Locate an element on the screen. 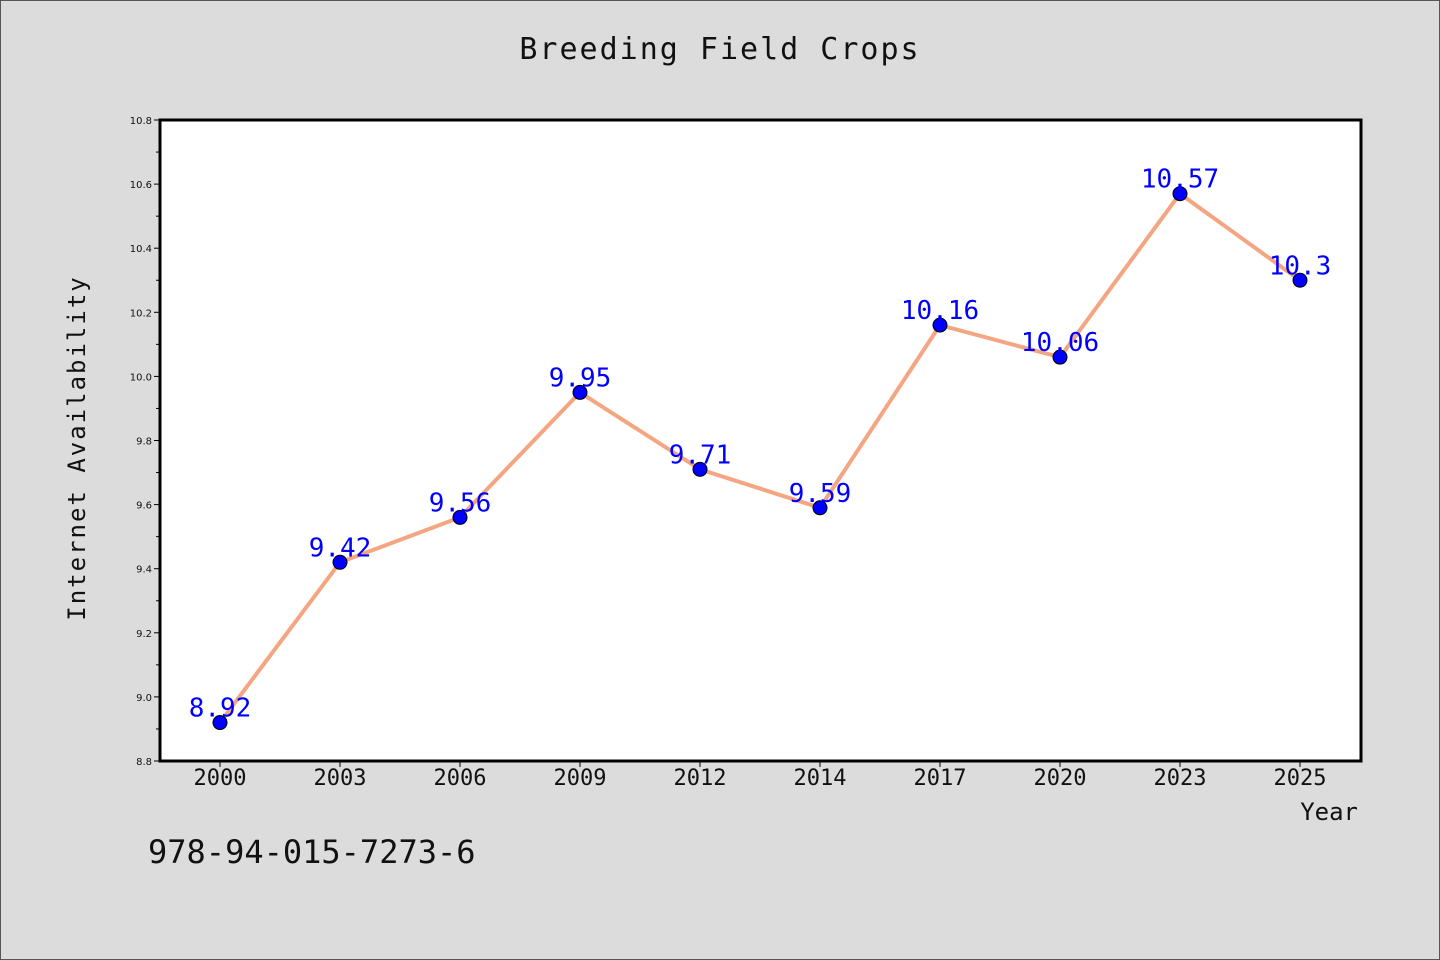  x-tick-label: 2017 is located at coordinates (940, 778).